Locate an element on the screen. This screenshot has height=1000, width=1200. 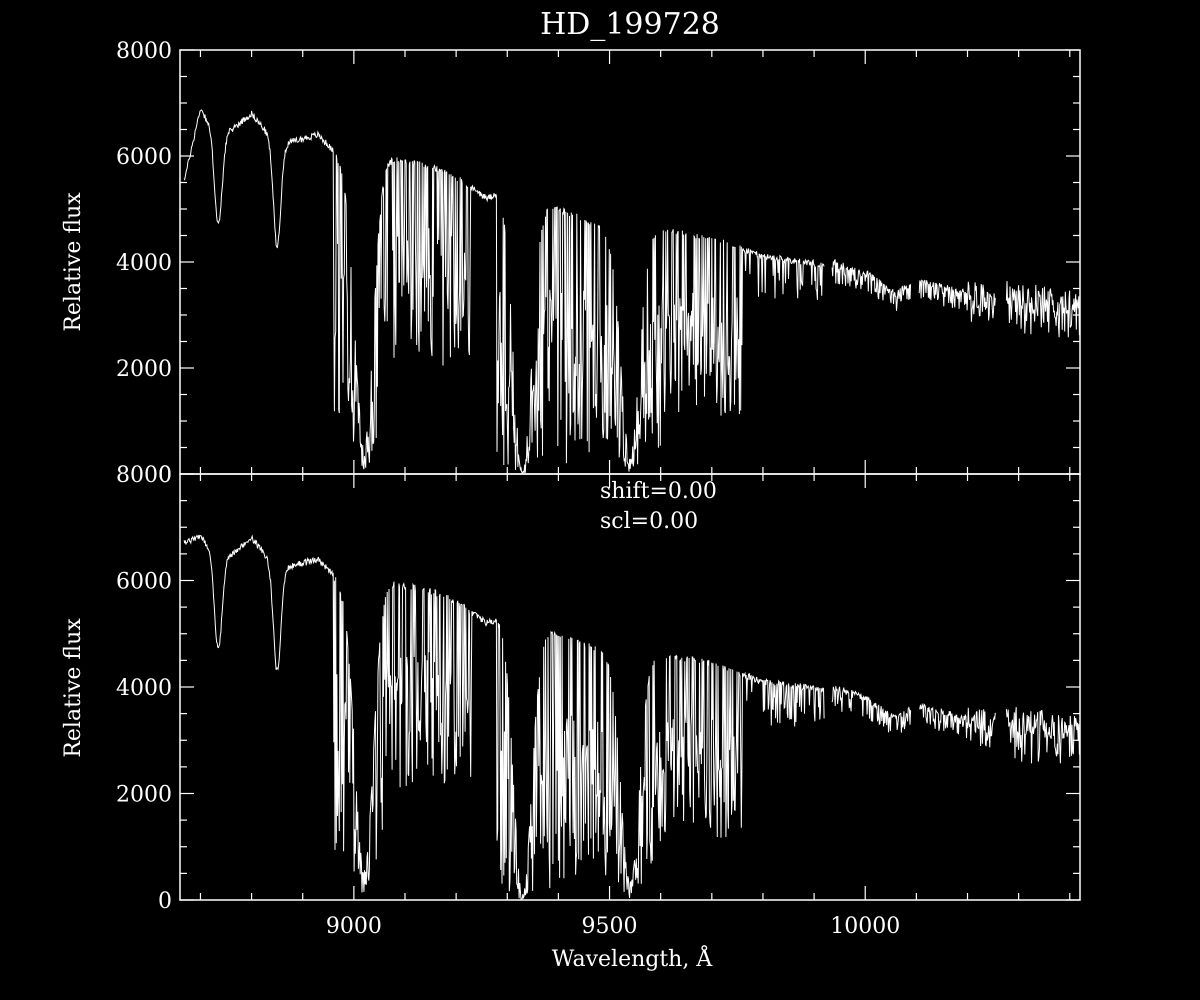
x-tick-label: 10000 is located at coordinates (865, 926).